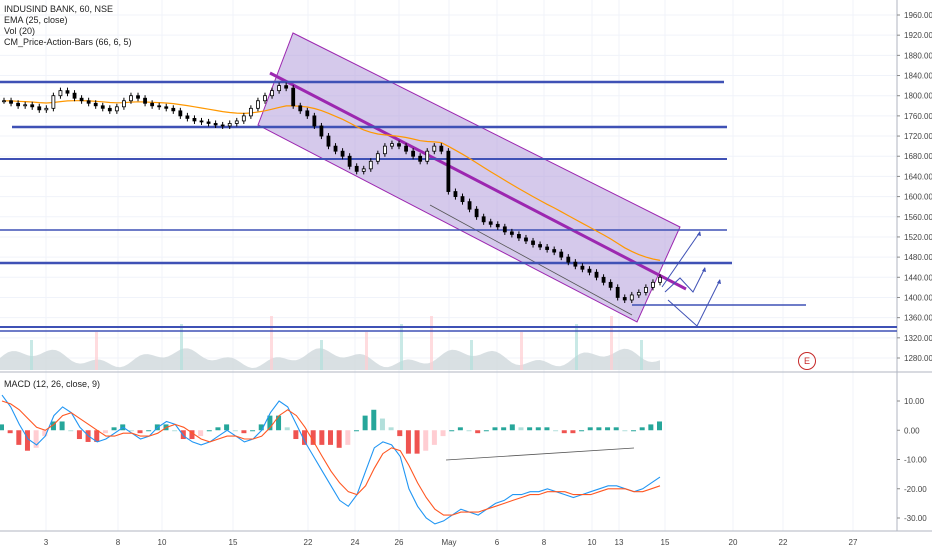 The width and height of the screenshot is (932, 550). What do you see at coordinates (807, 361) in the screenshot?
I see `earnings-badge: E` at bounding box center [807, 361].